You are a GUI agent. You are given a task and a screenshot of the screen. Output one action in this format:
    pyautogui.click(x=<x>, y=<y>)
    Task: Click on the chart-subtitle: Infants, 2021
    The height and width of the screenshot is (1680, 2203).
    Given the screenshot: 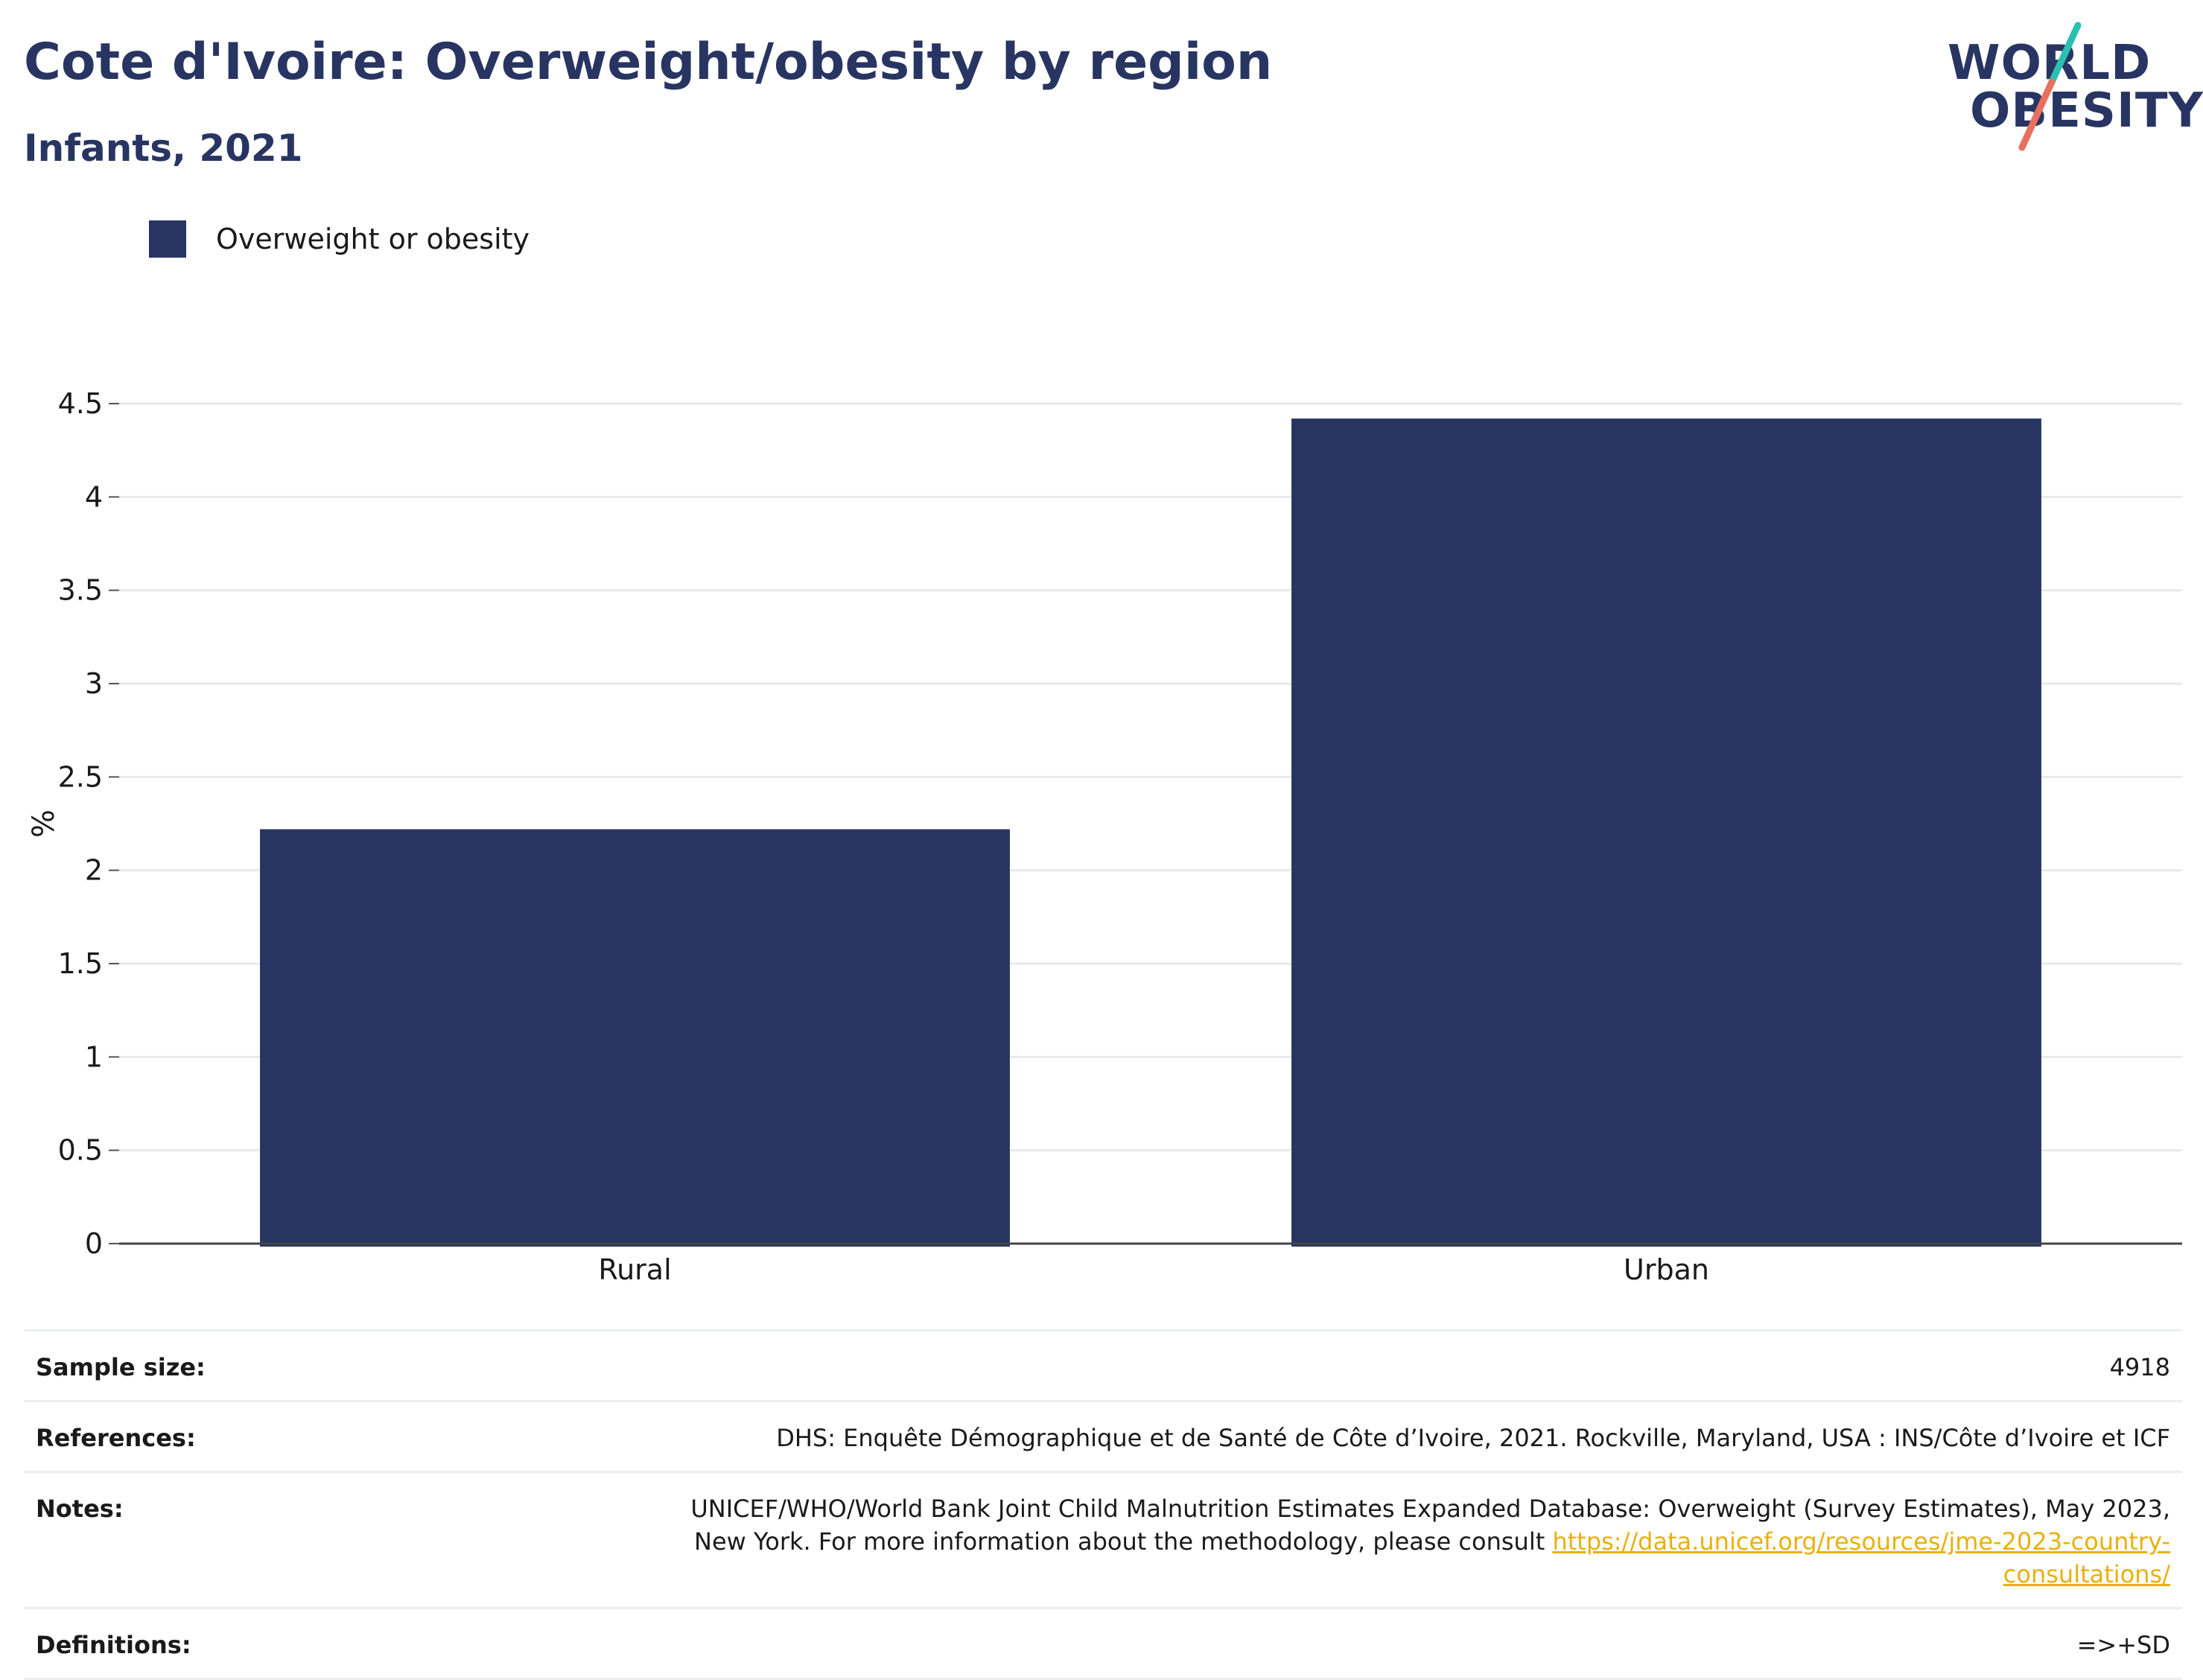 What is the action you would take?
    pyautogui.click(x=163, y=148)
    